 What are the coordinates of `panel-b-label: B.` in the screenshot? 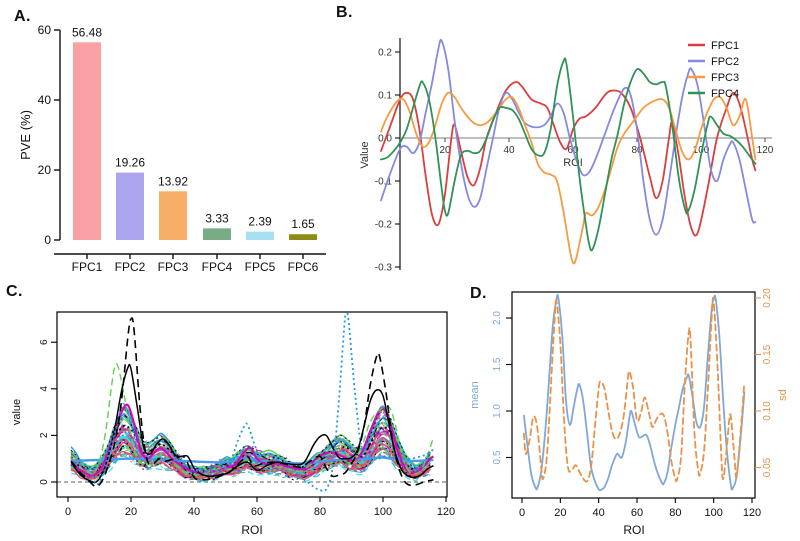 It's located at (344, 12).